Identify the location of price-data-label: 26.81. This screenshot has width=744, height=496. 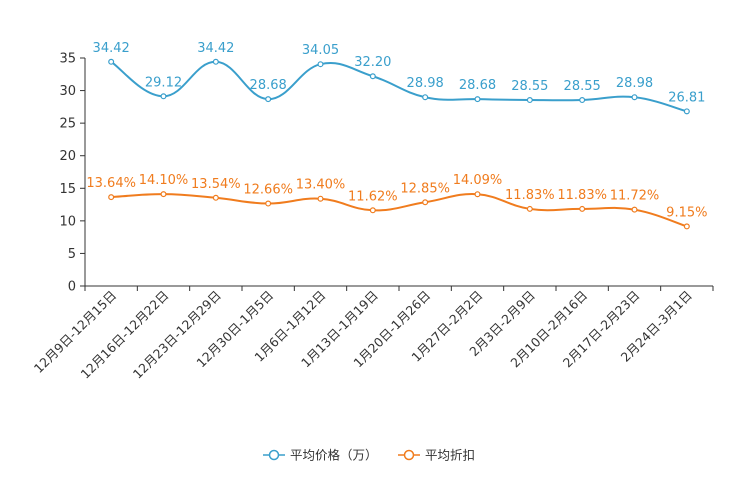
(686, 97).